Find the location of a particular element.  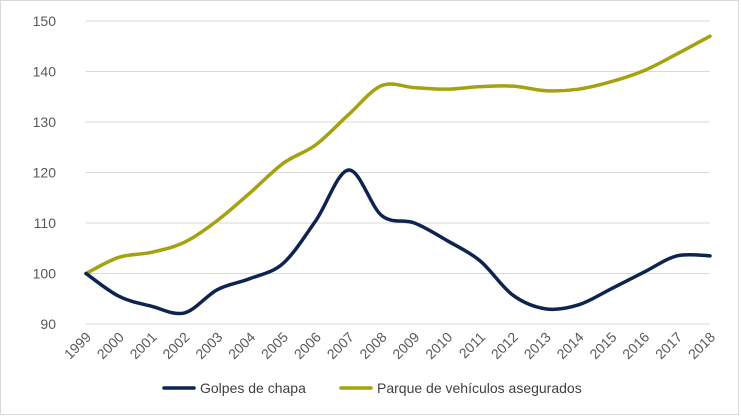

legend-label-0: Golpes de chapa is located at coordinates (253, 388).